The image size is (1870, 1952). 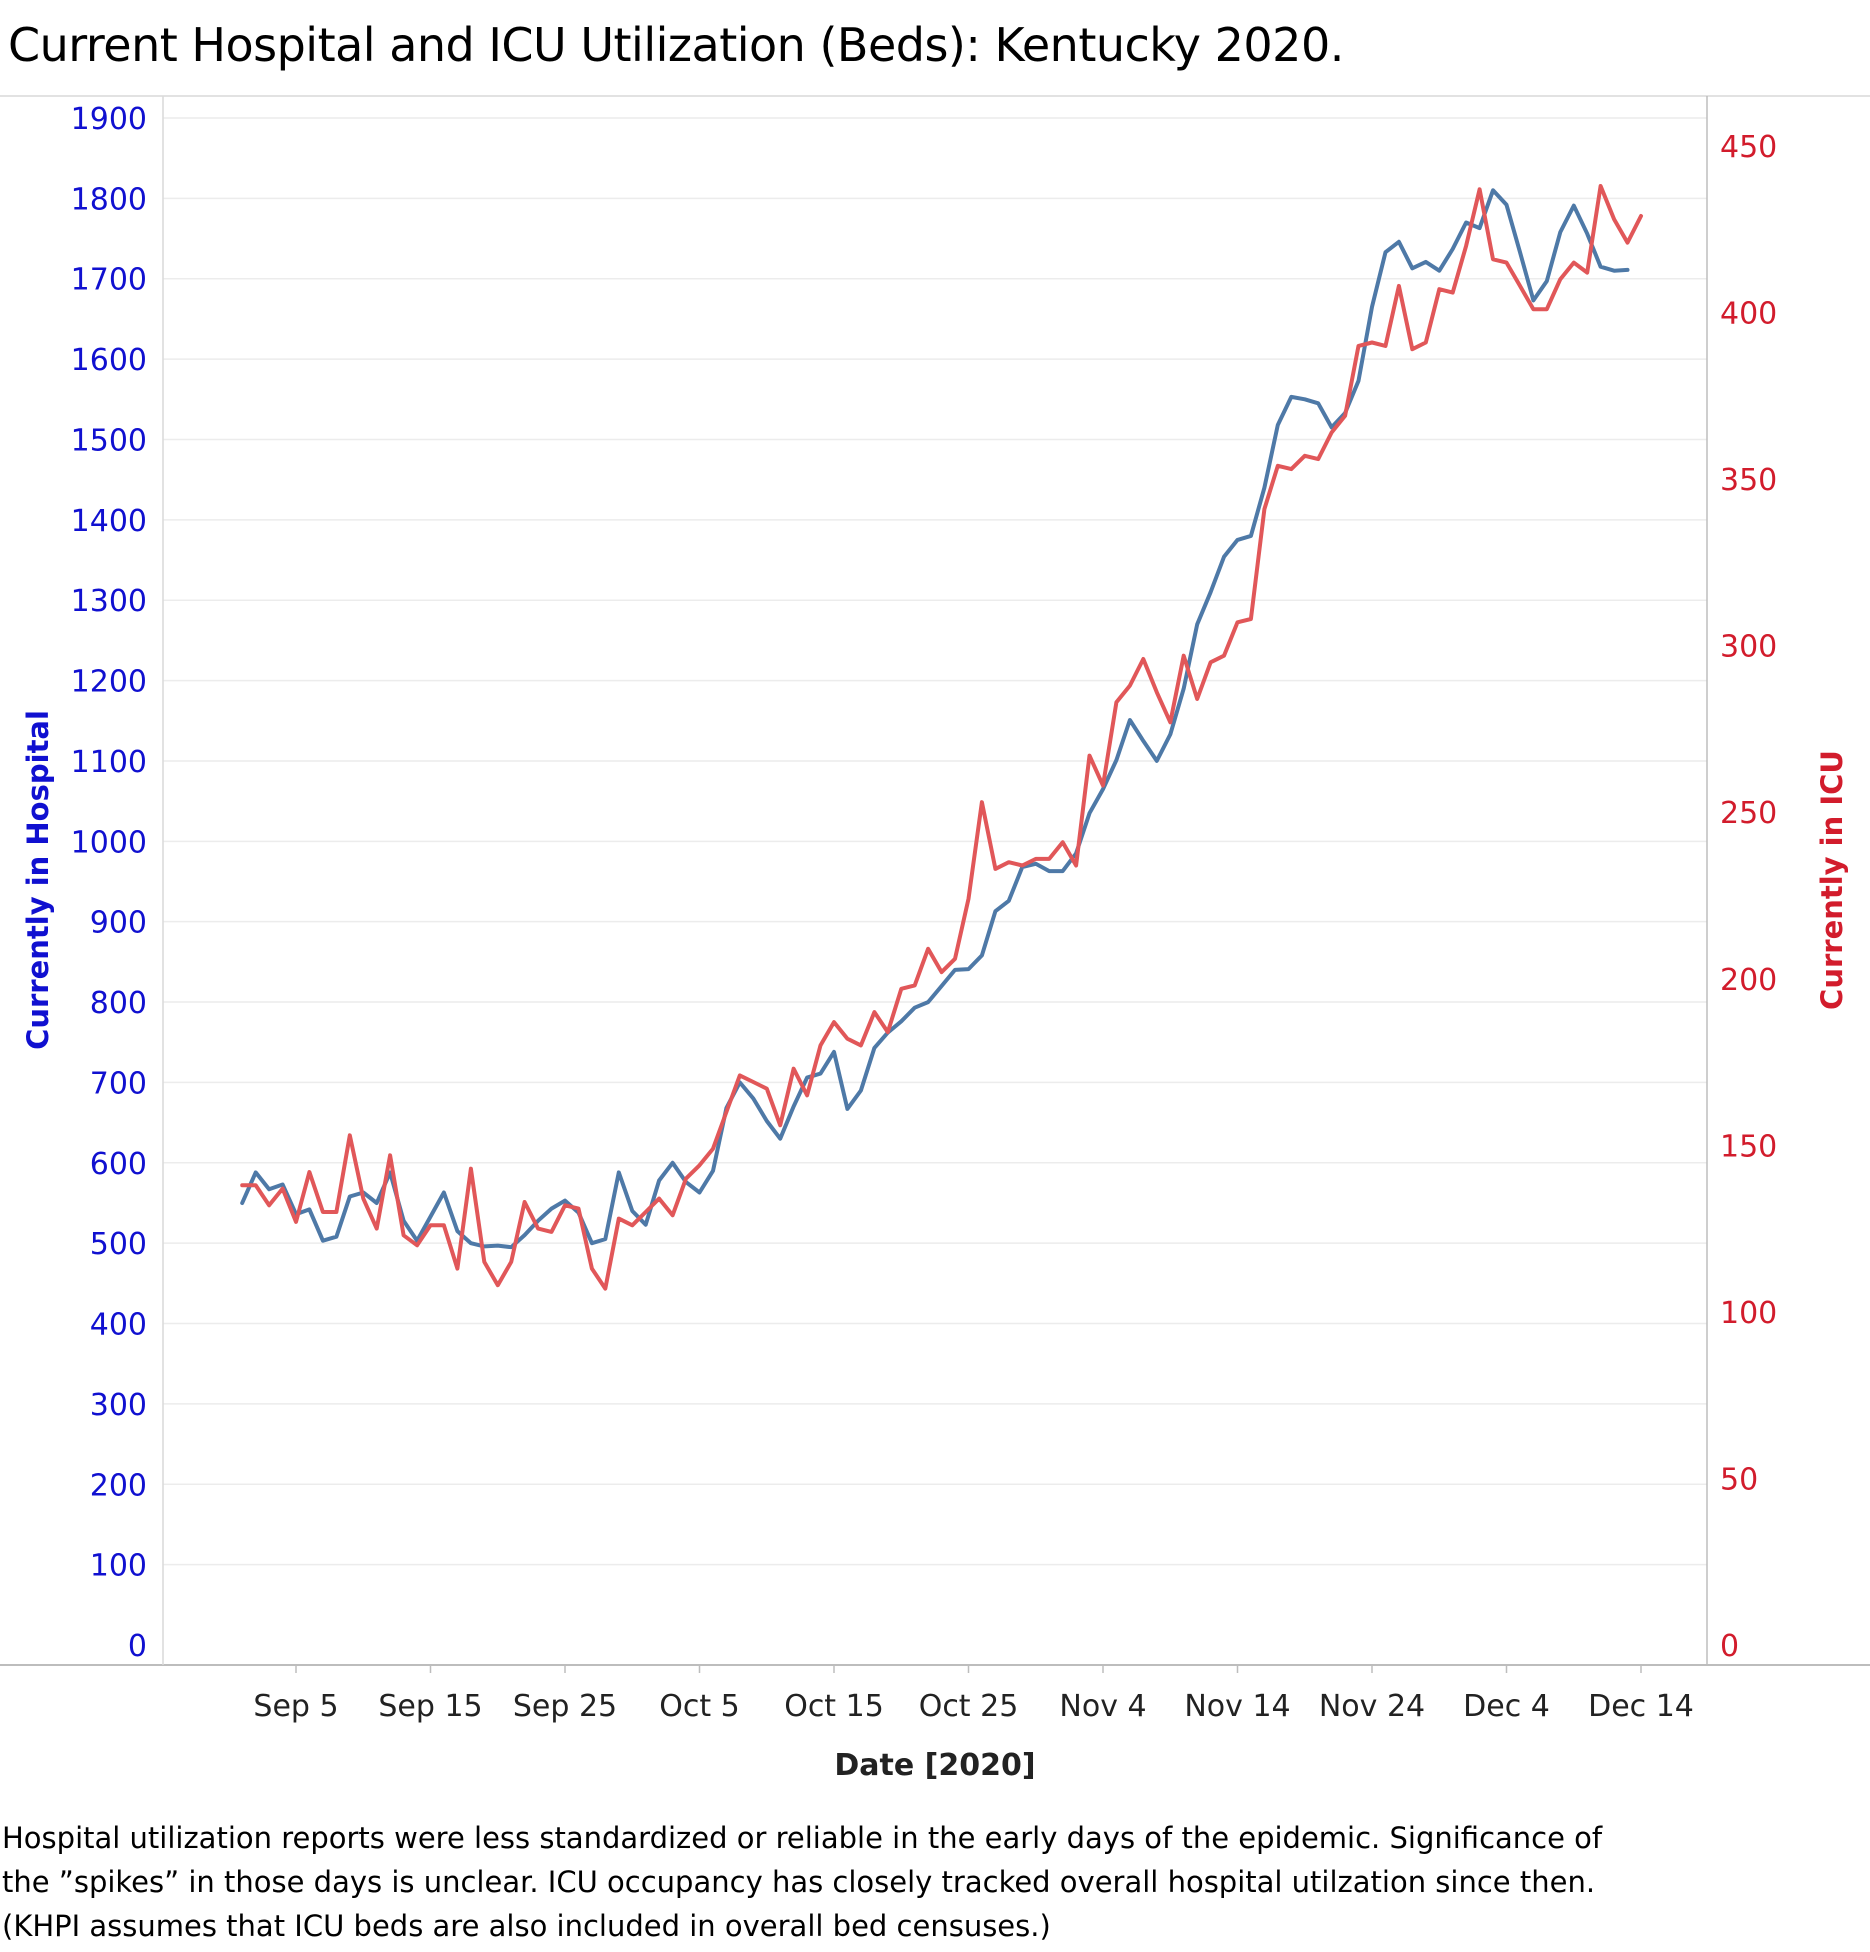 I want to click on y-left-tick-label: 1400, so click(x=109, y=521).